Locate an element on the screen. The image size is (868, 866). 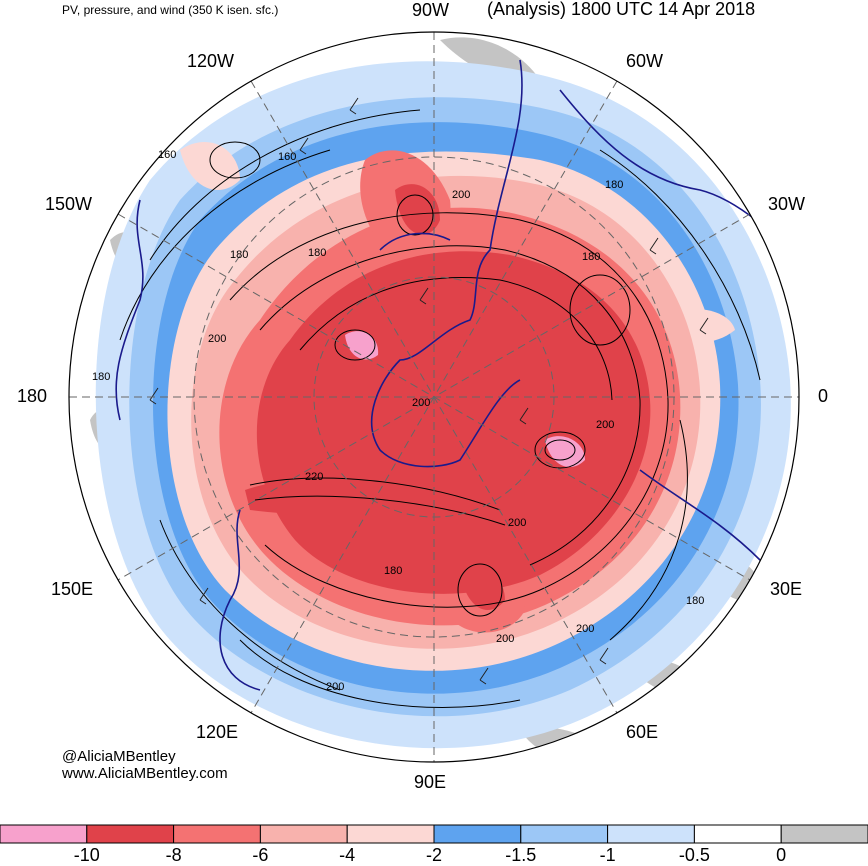
lon-label-0: 0 is located at coordinates (823, 396).